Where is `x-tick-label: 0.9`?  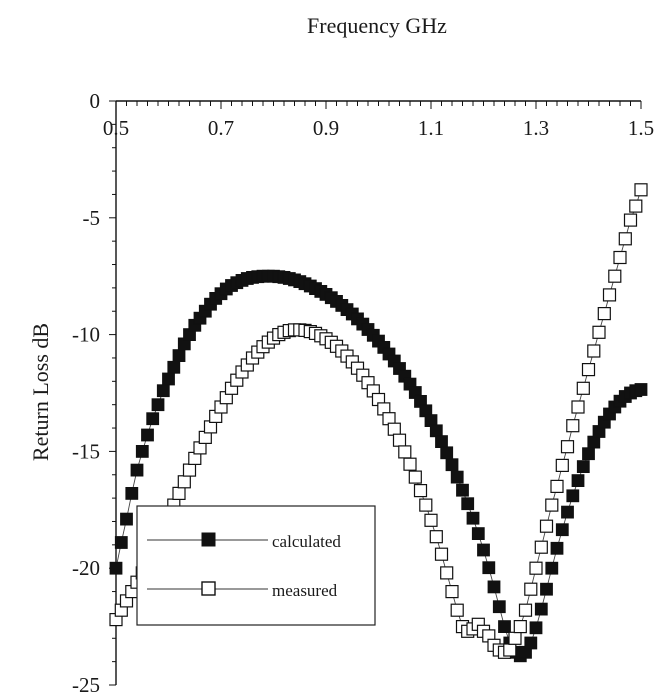 x-tick-label: 0.9 is located at coordinates (326, 128).